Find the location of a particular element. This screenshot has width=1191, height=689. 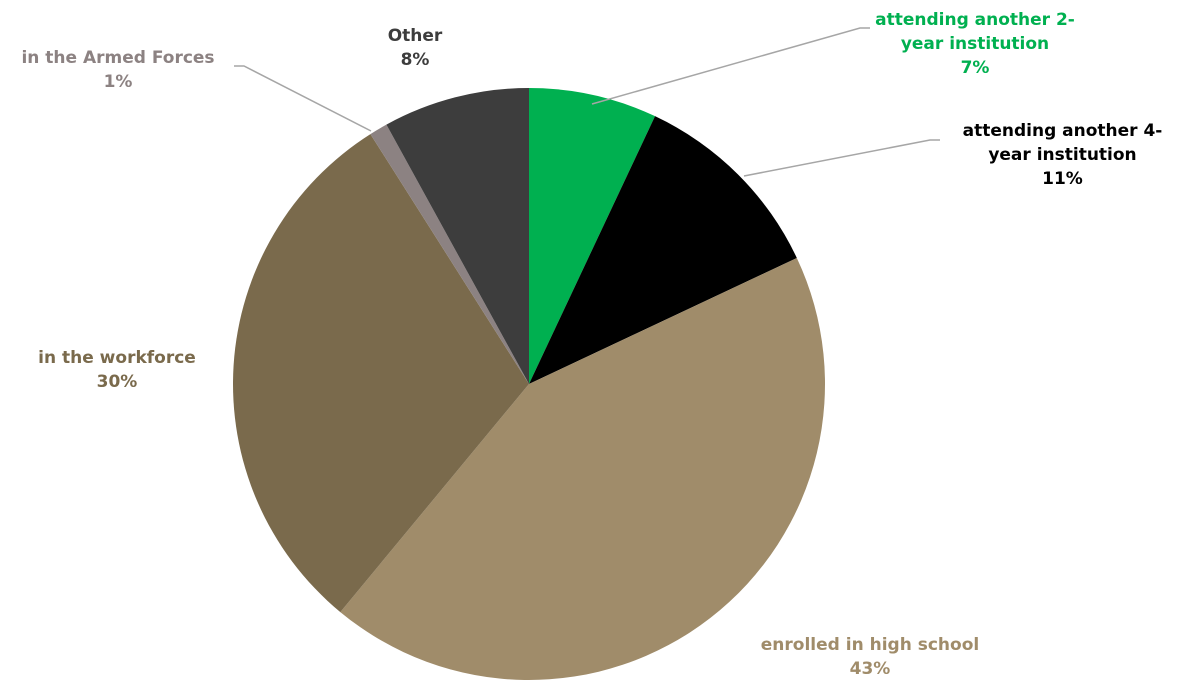

slice-other is located at coordinates (457, 236).